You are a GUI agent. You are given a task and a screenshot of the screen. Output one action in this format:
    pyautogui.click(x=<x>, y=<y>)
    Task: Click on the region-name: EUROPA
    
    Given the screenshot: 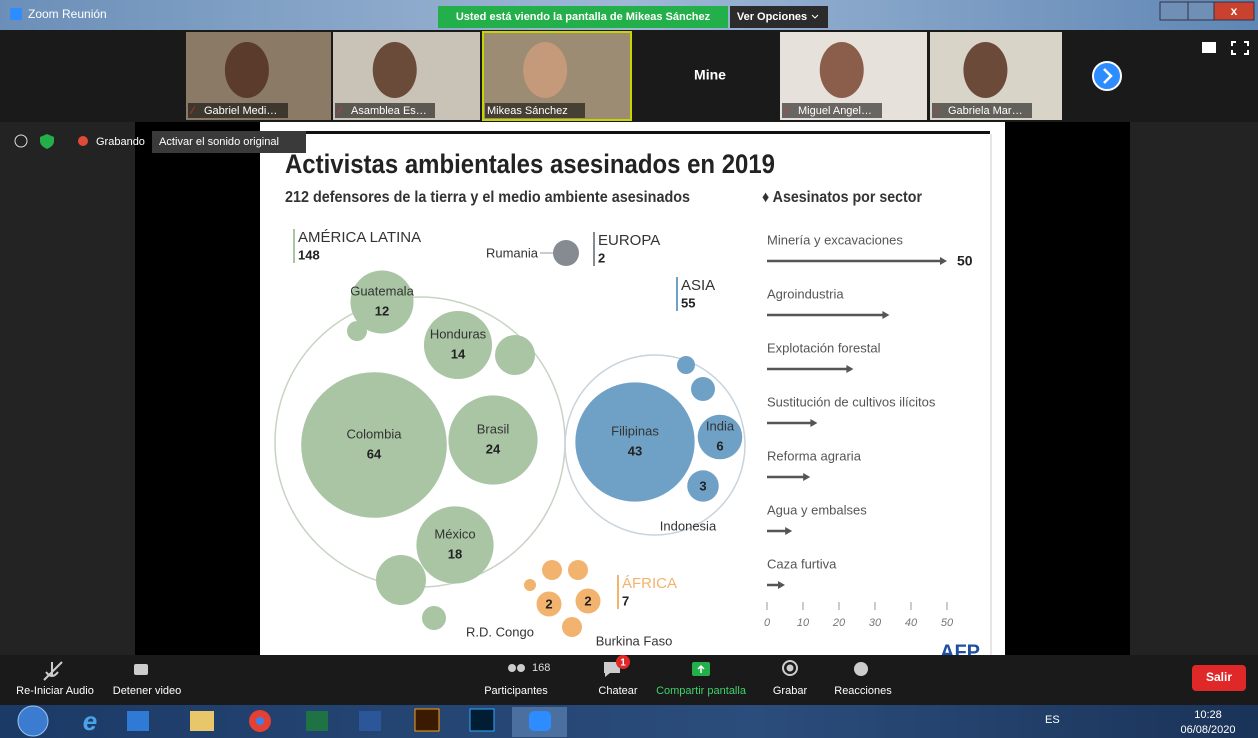 What is the action you would take?
    pyautogui.click(x=629, y=240)
    